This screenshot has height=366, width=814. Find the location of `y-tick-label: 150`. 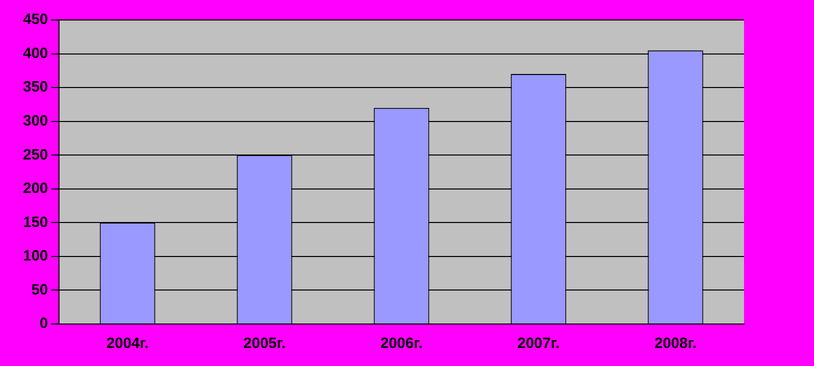

y-tick-label: 150 is located at coordinates (35, 222).